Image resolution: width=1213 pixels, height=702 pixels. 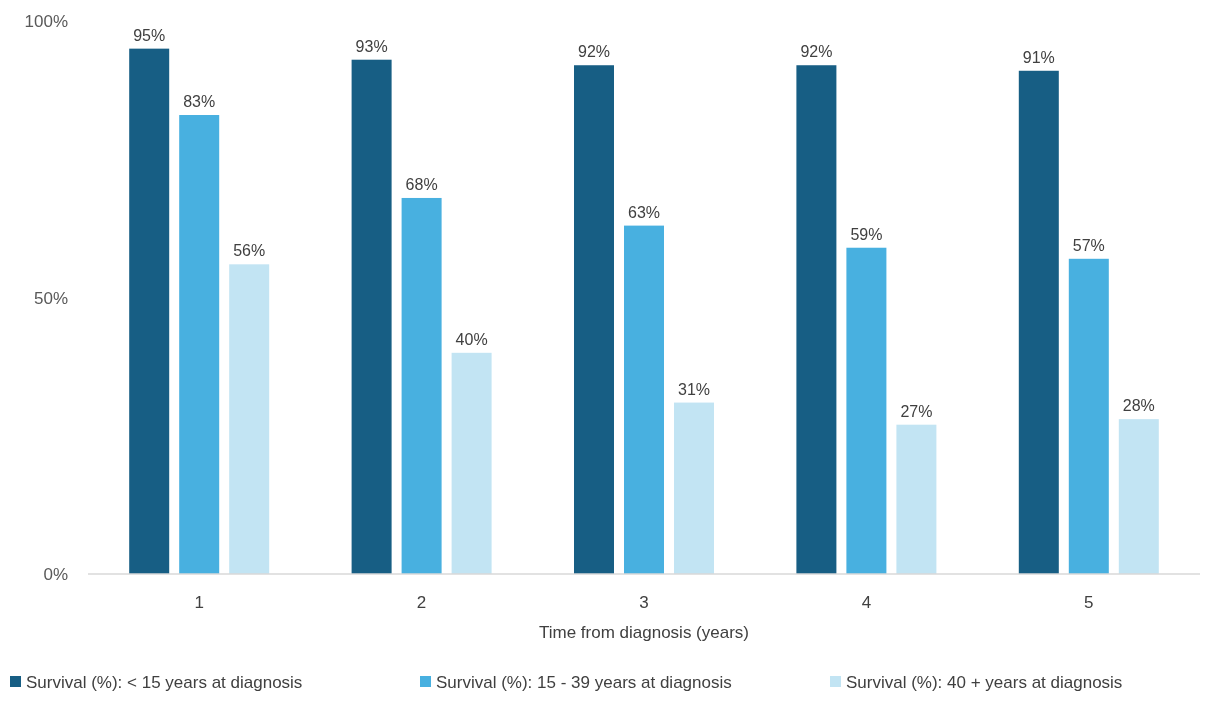 What do you see at coordinates (1138, 406) in the screenshot?
I see `data-label: 28%` at bounding box center [1138, 406].